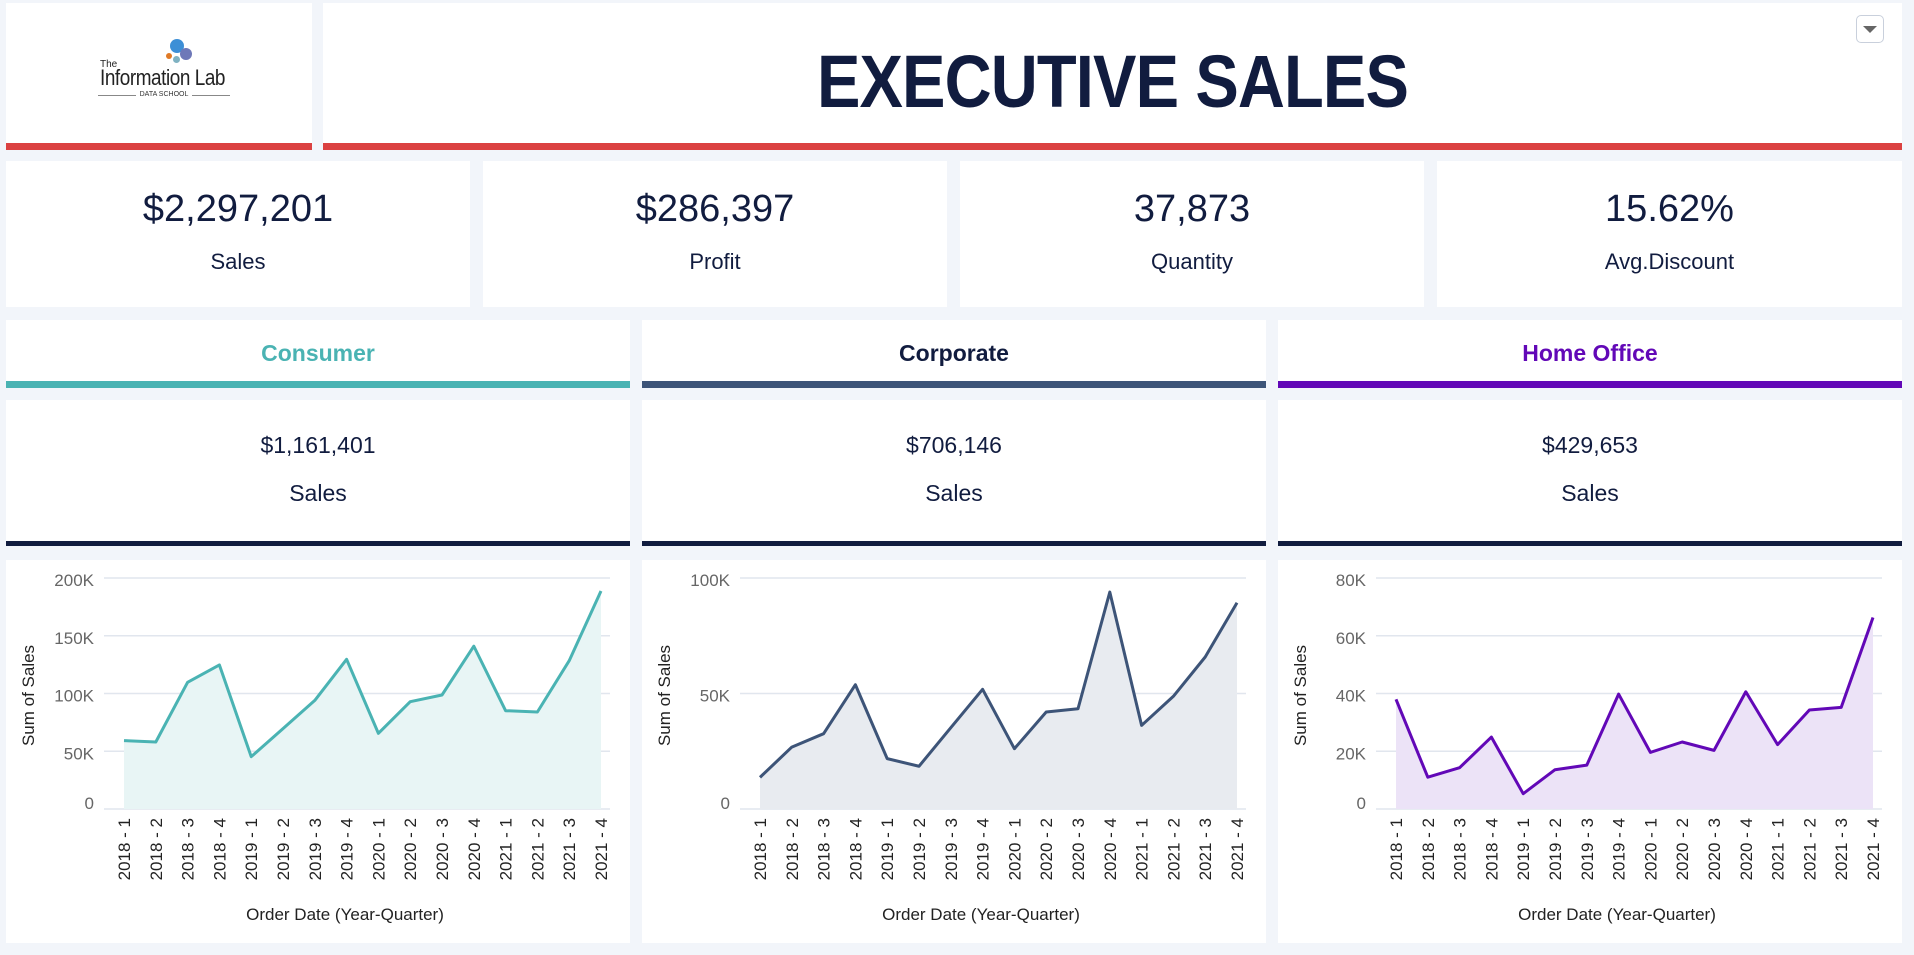 The height and width of the screenshot is (955, 1914). What do you see at coordinates (109, 64) in the screenshot?
I see `logo-the: The` at bounding box center [109, 64].